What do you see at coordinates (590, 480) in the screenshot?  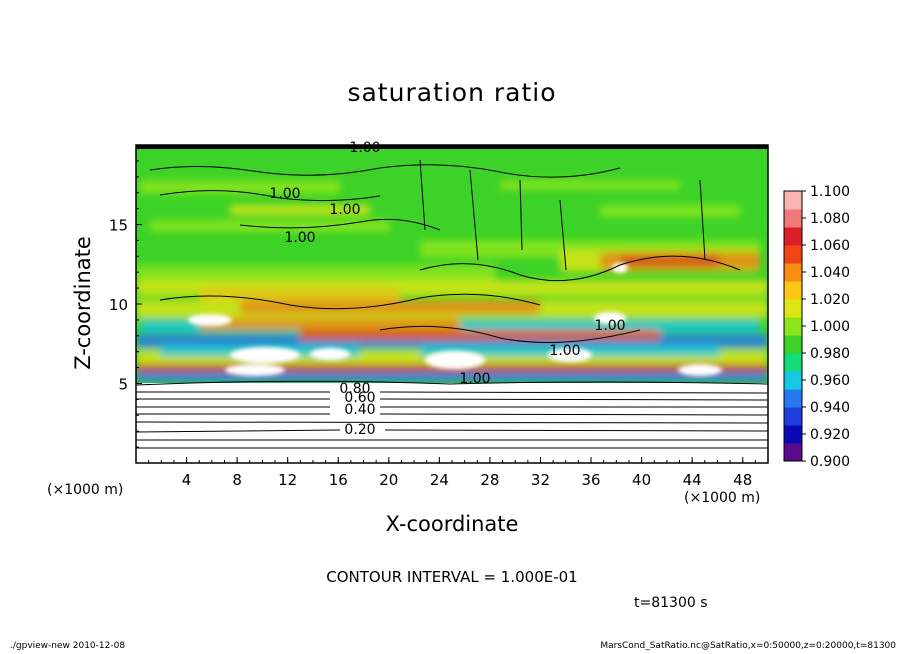 I see `x-tick-label: 36` at bounding box center [590, 480].